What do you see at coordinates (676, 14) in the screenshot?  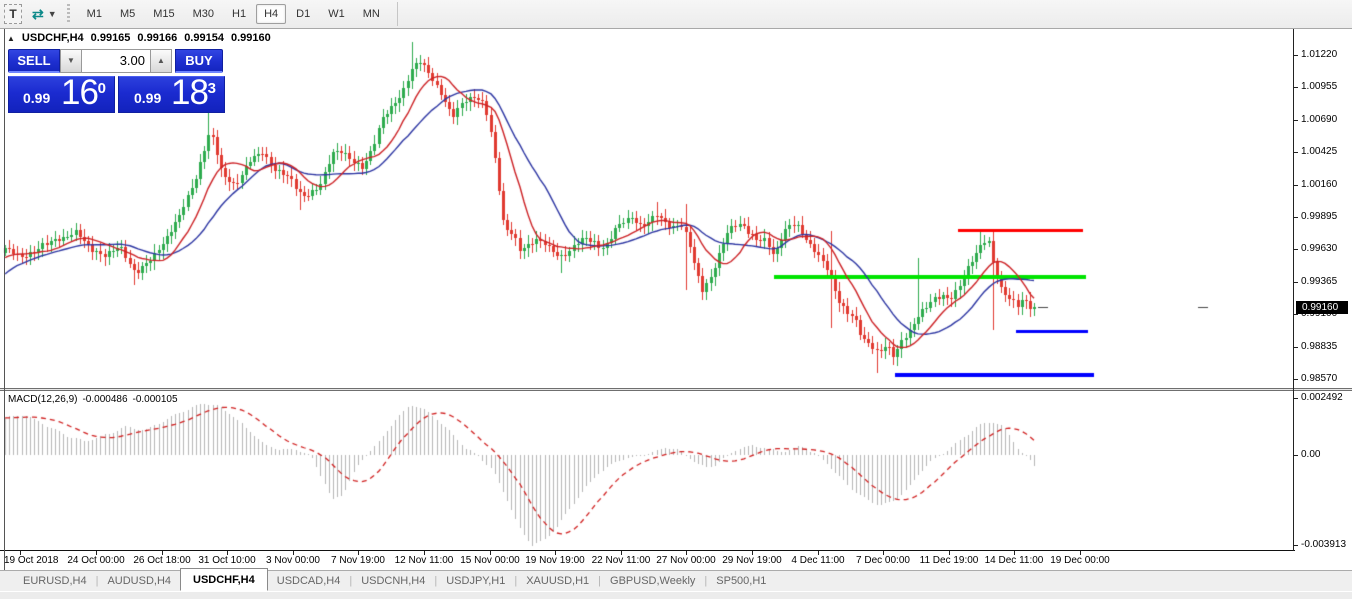 I see `toolbar: T ⇄ ▼ M1 M5 M15 M30 H1 H4 D1 W1 MN` at bounding box center [676, 14].